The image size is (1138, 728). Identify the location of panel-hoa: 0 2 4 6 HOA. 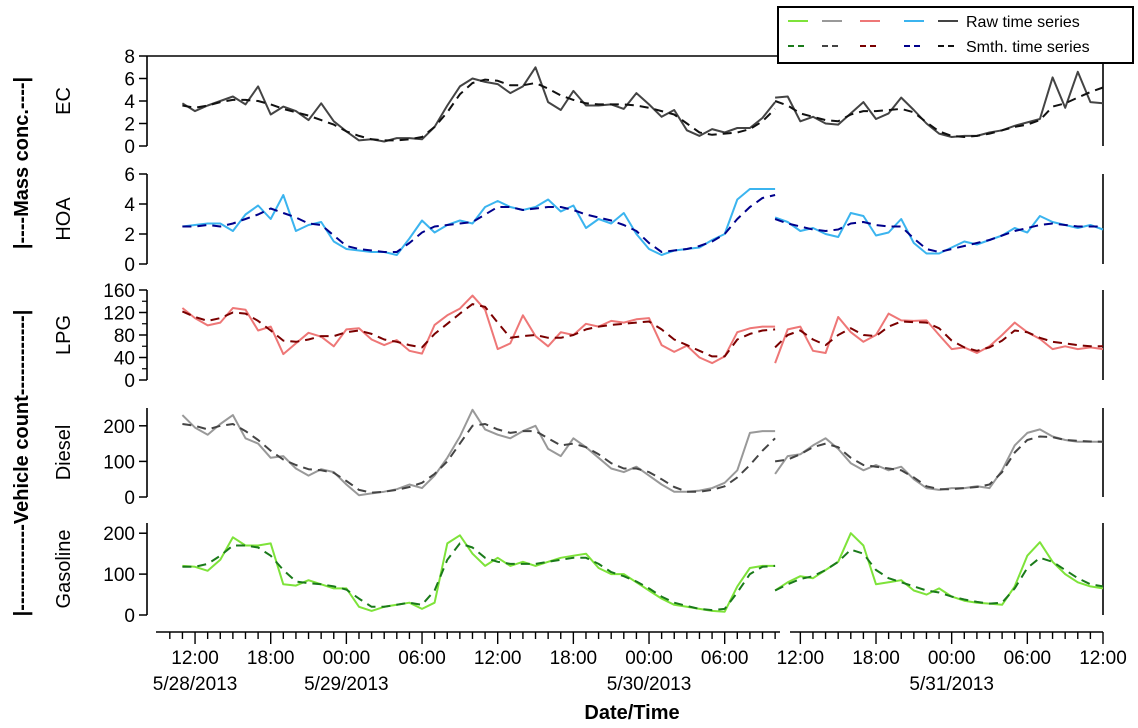
(578, 220).